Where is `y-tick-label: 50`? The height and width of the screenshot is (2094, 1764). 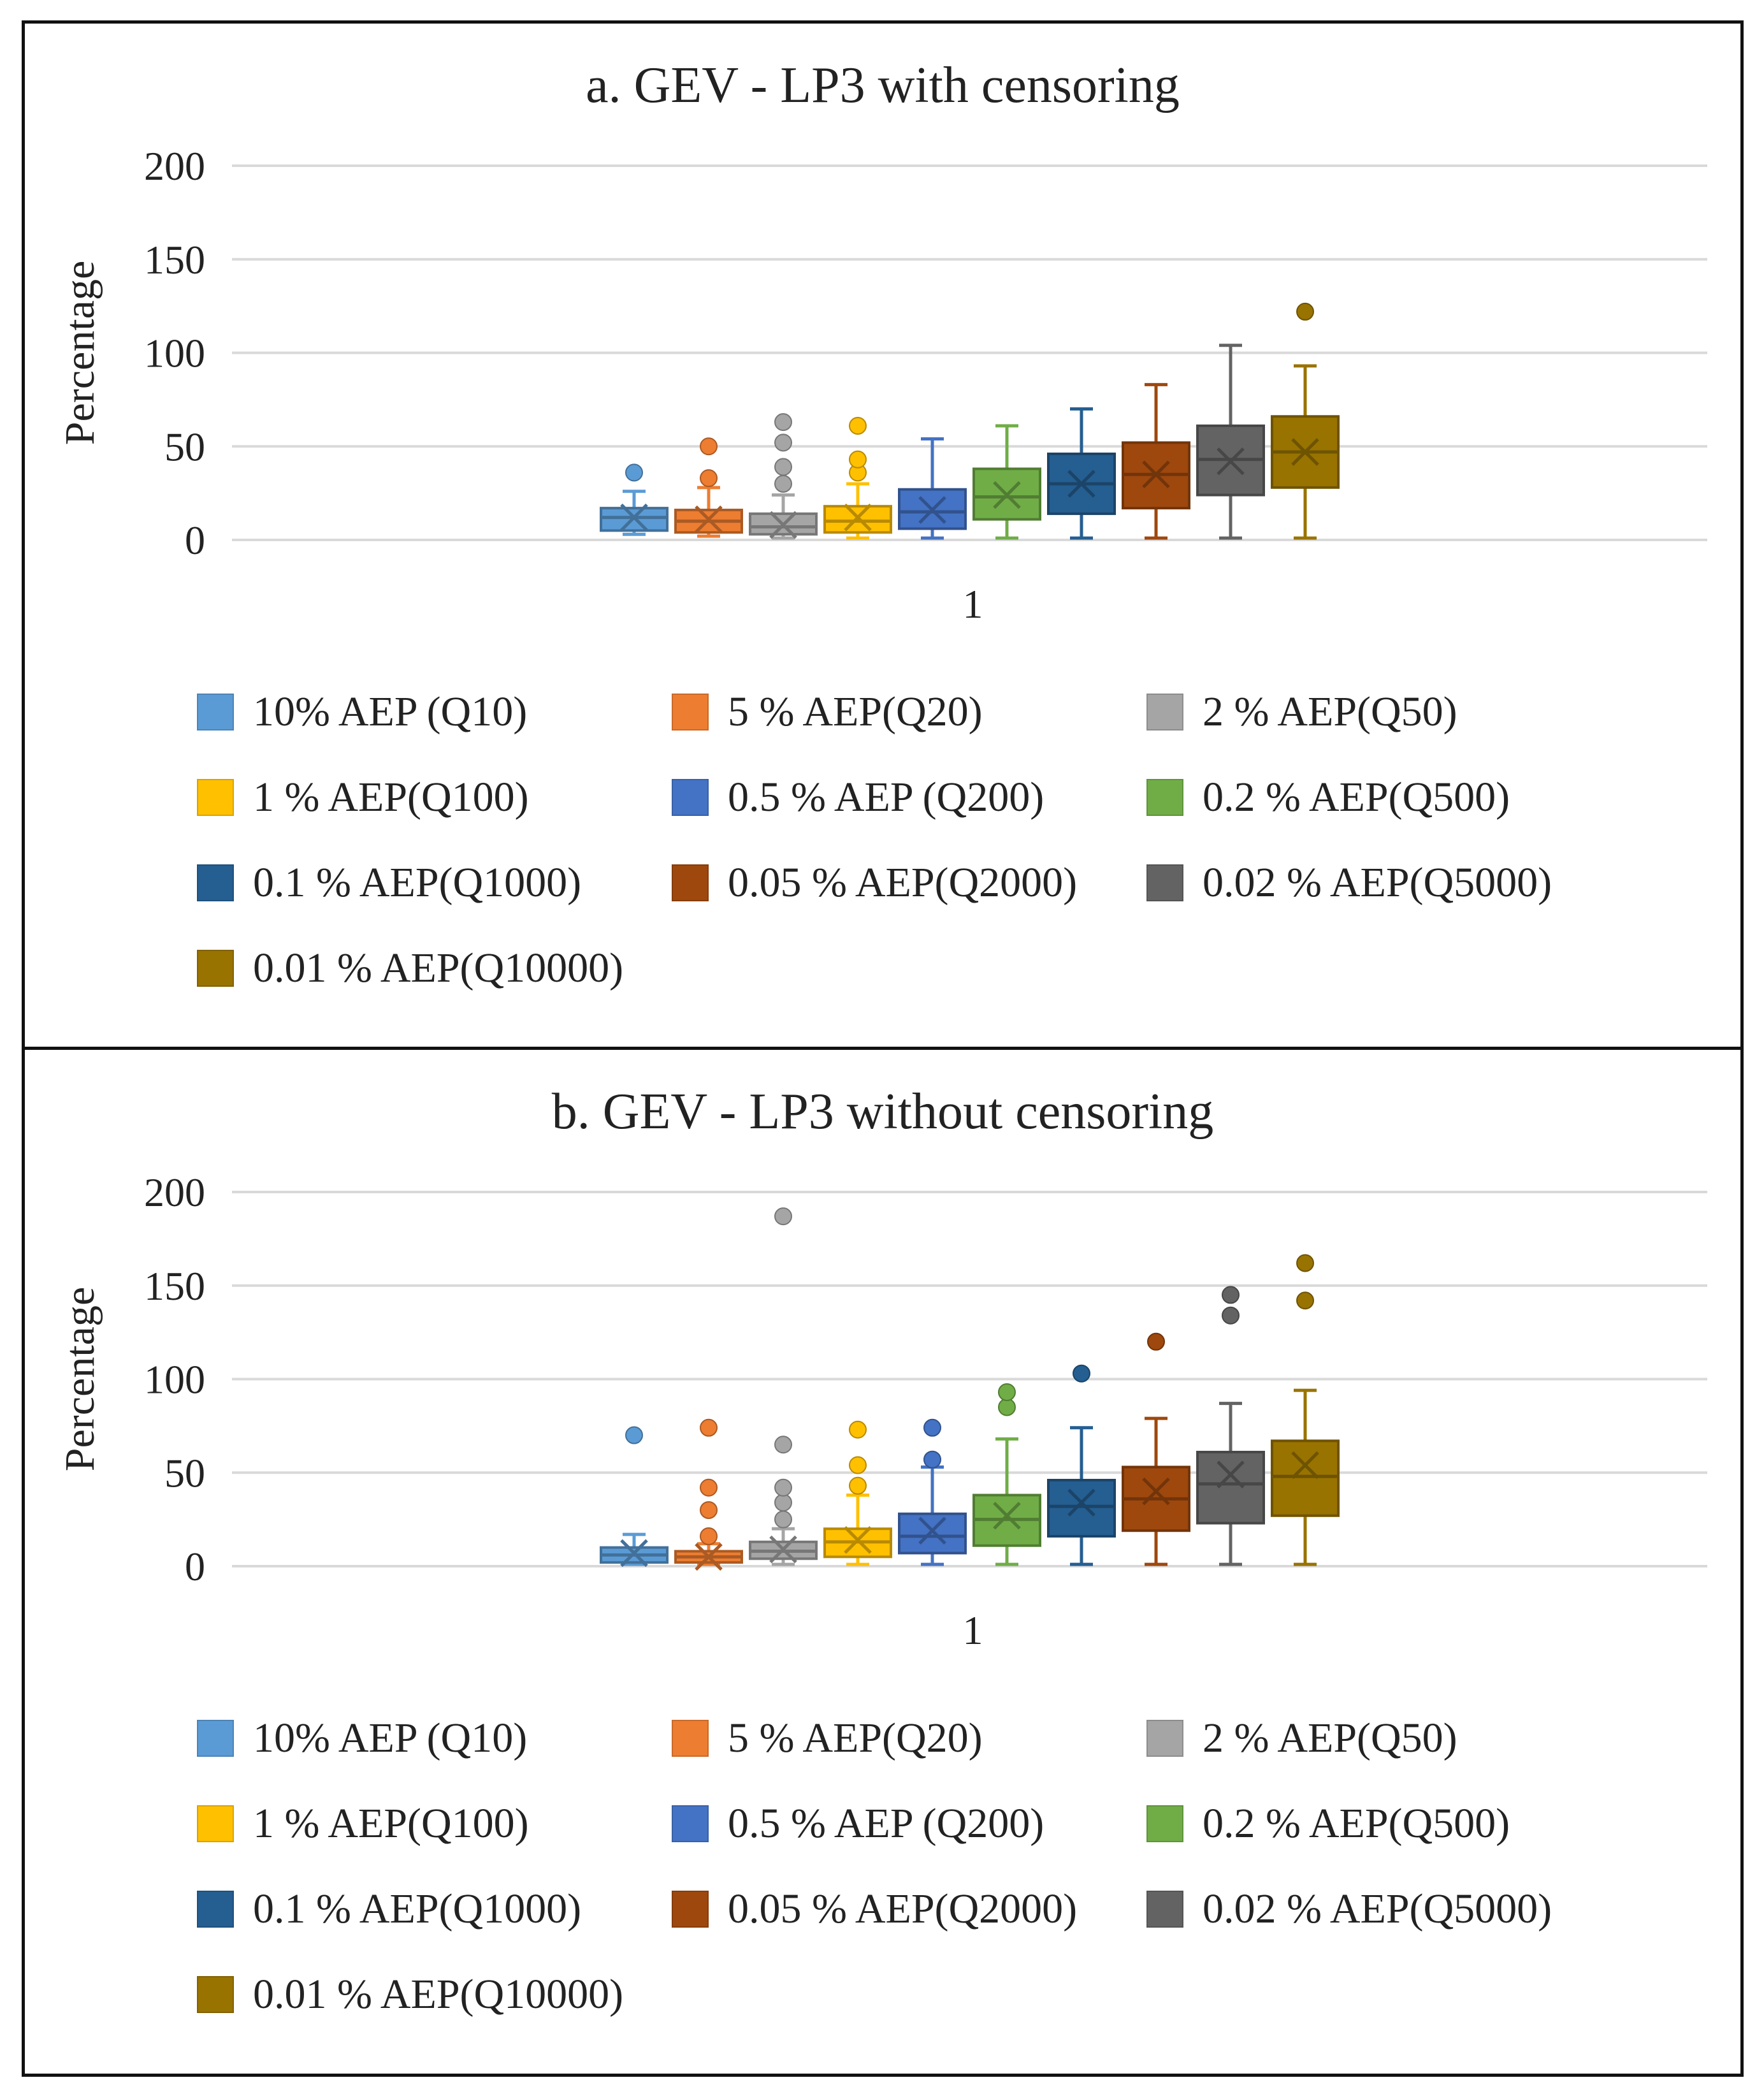 y-tick-label: 50 is located at coordinates (184, 447).